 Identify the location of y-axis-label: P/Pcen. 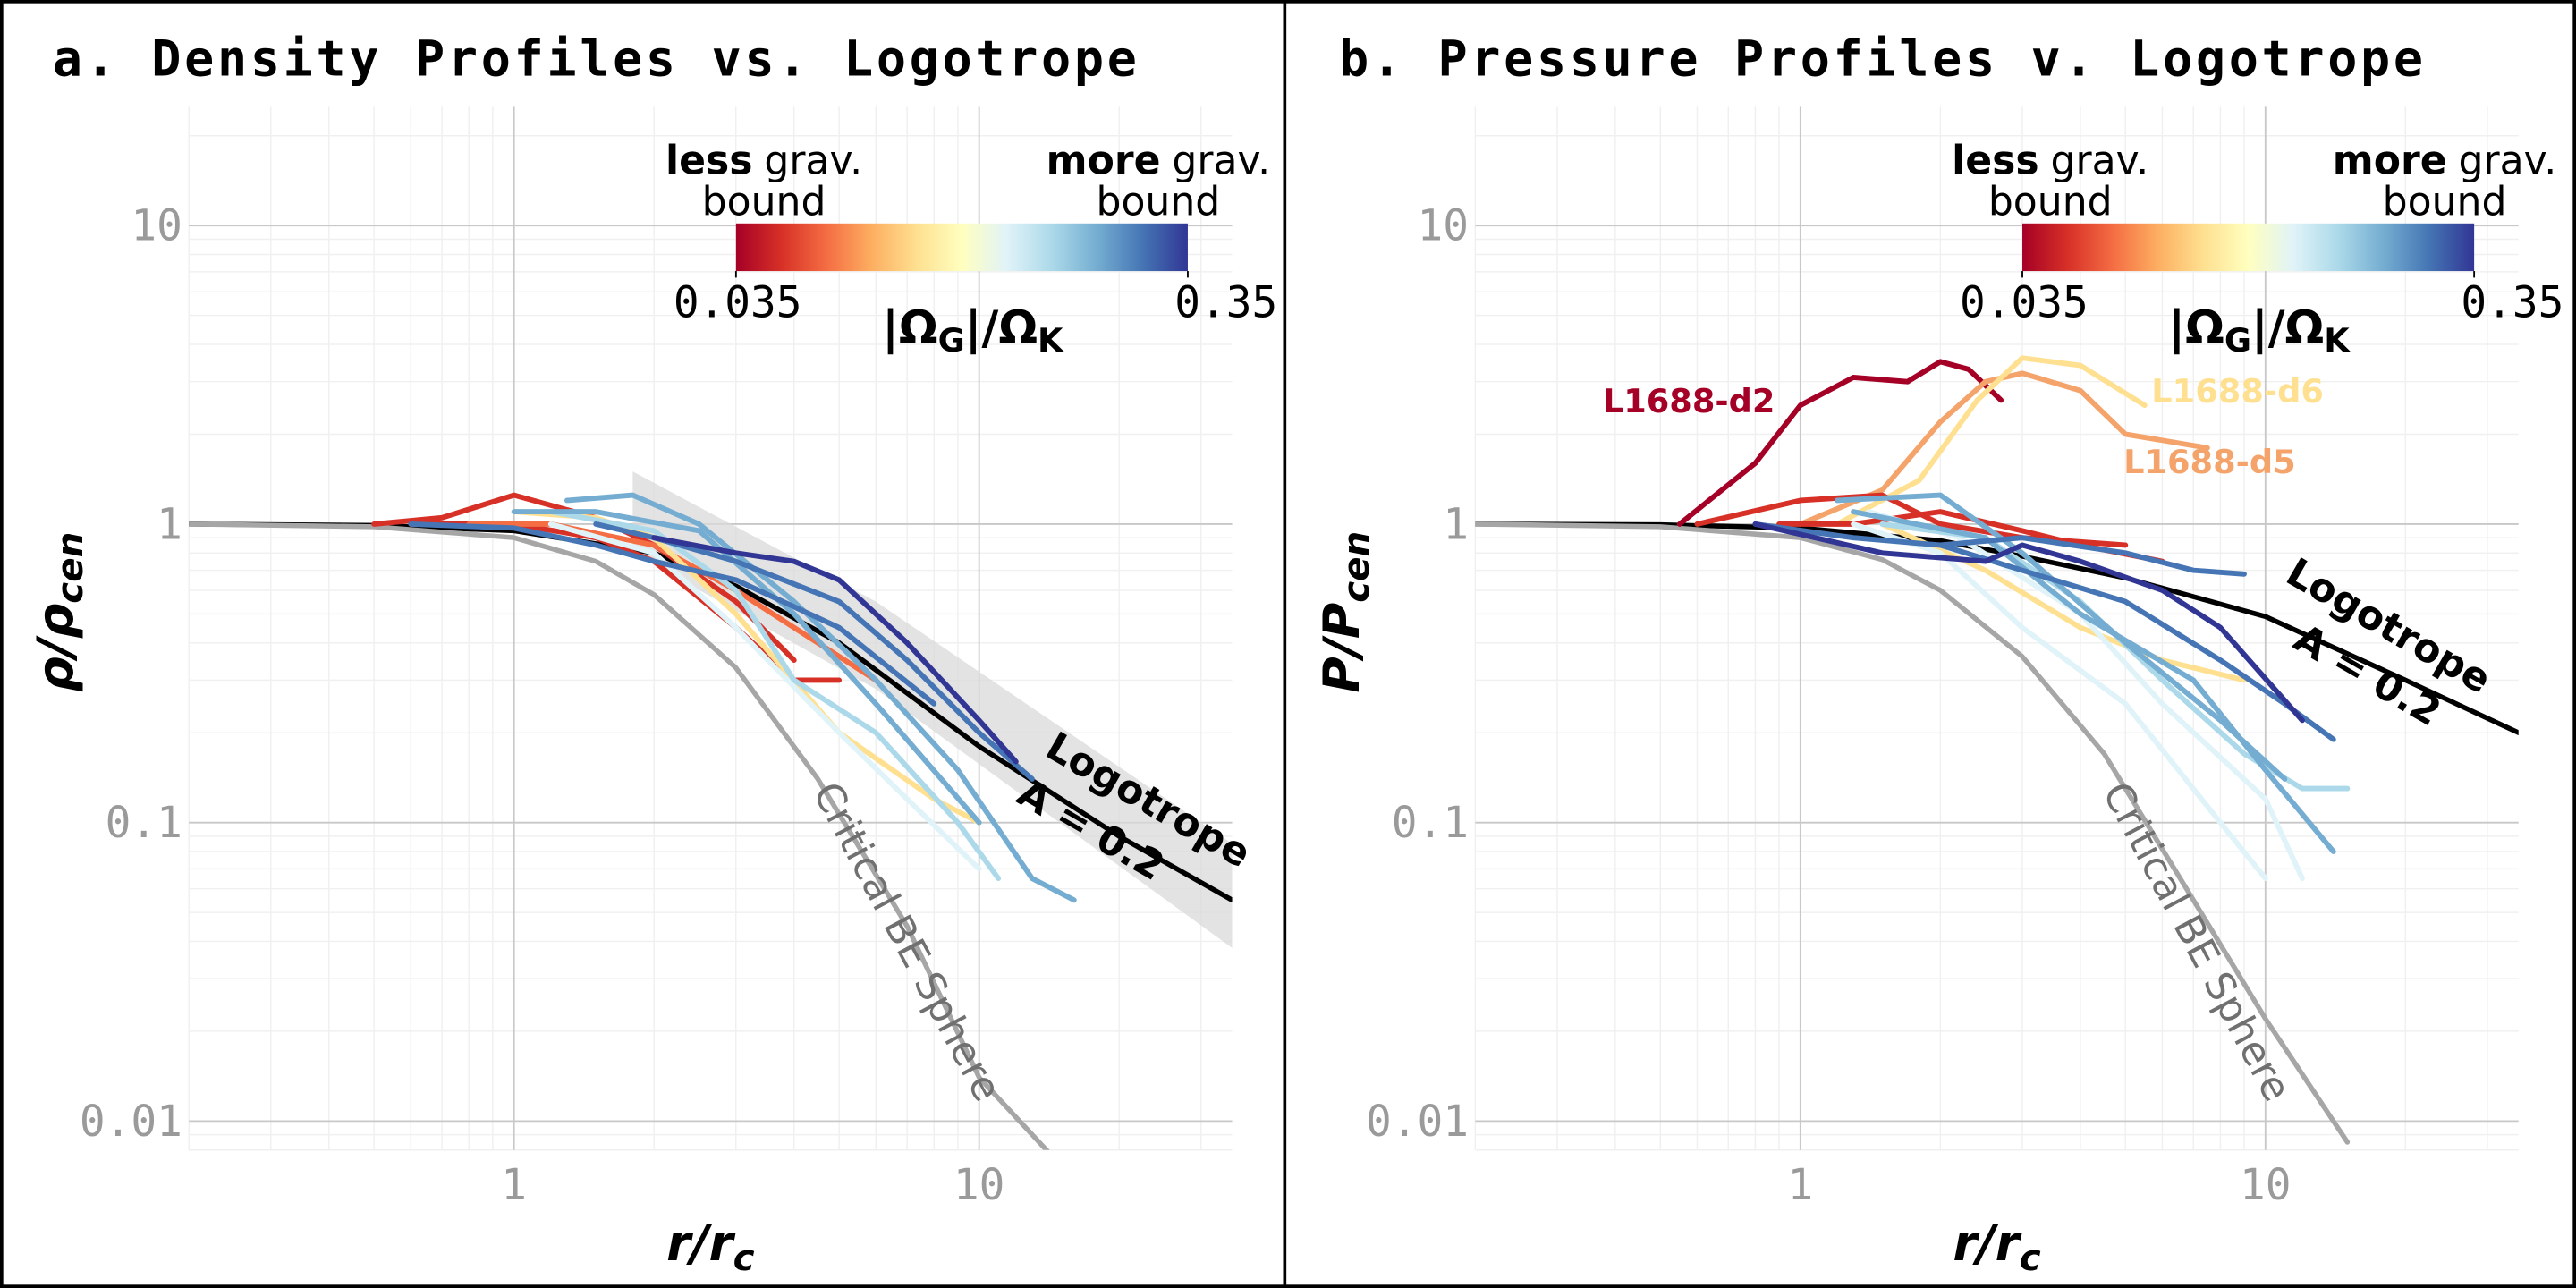
(1345, 612).